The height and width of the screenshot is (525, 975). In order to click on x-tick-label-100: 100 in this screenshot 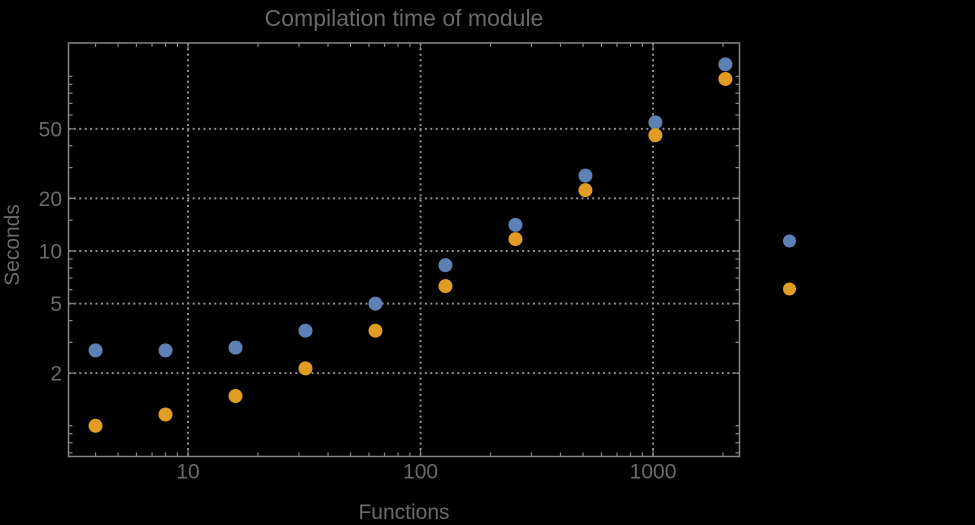, I will do `click(420, 472)`.